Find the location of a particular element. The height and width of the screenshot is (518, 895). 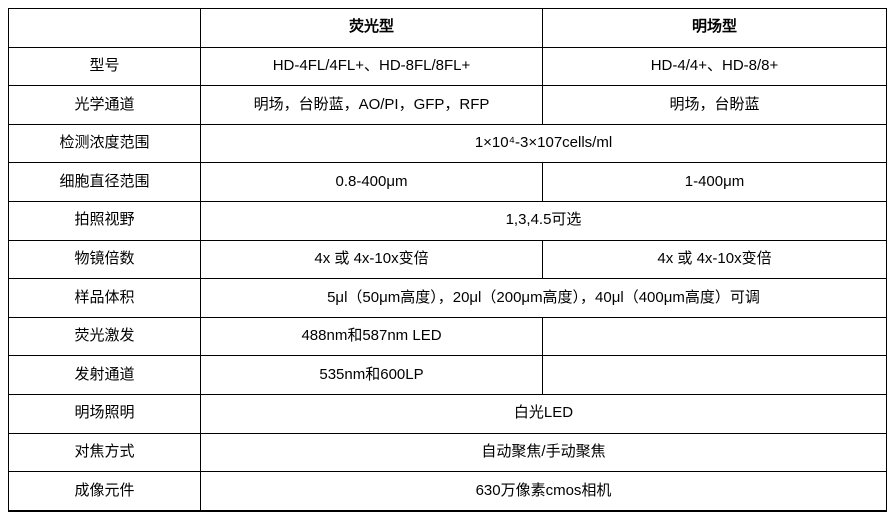

table-row-concentration-range: 检测浓度范围 1×10⁴-3×107cells/ml is located at coordinates (447, 143).